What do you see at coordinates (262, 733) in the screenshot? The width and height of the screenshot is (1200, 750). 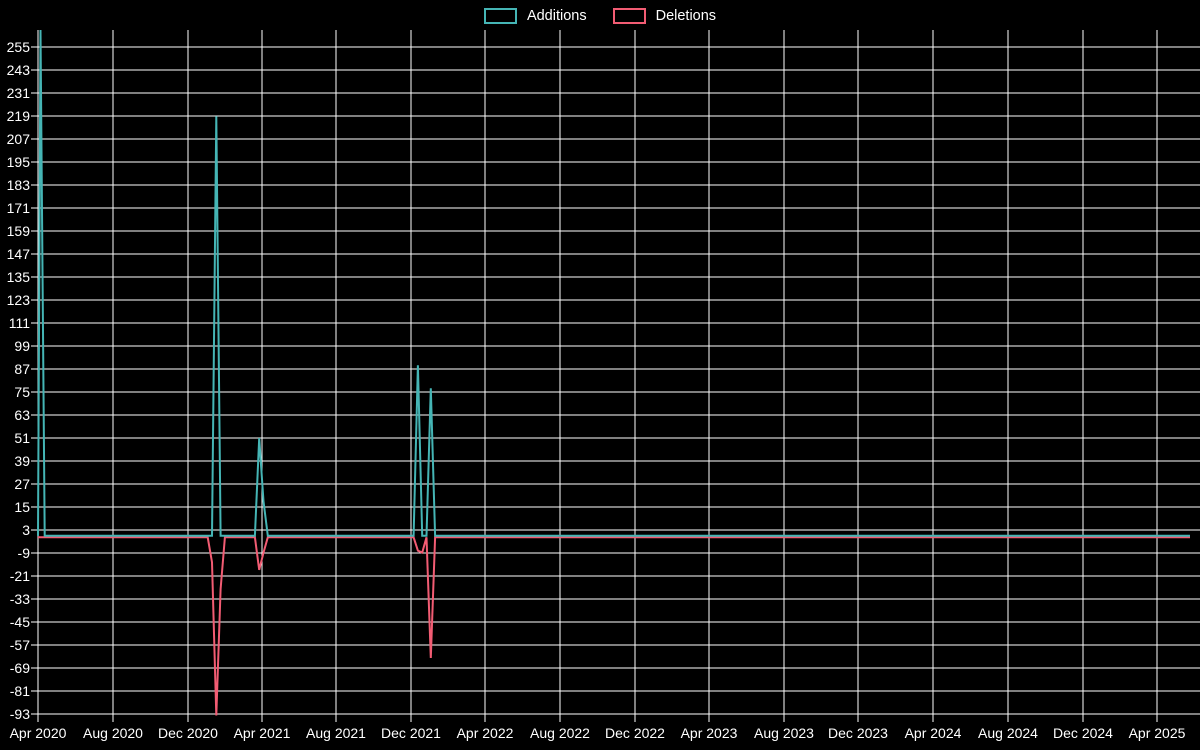 I see `x-tick-label: Apr 2021` at bounding box center [262, 733].